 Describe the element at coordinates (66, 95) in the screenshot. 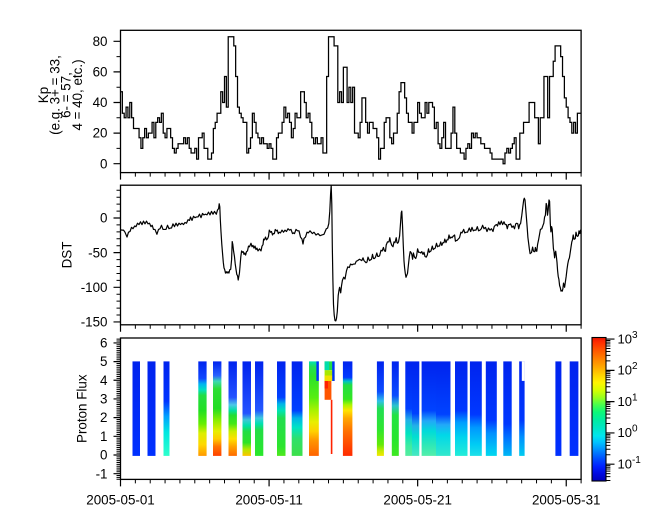

I see `svg-text: 6- = 57,` at that location.